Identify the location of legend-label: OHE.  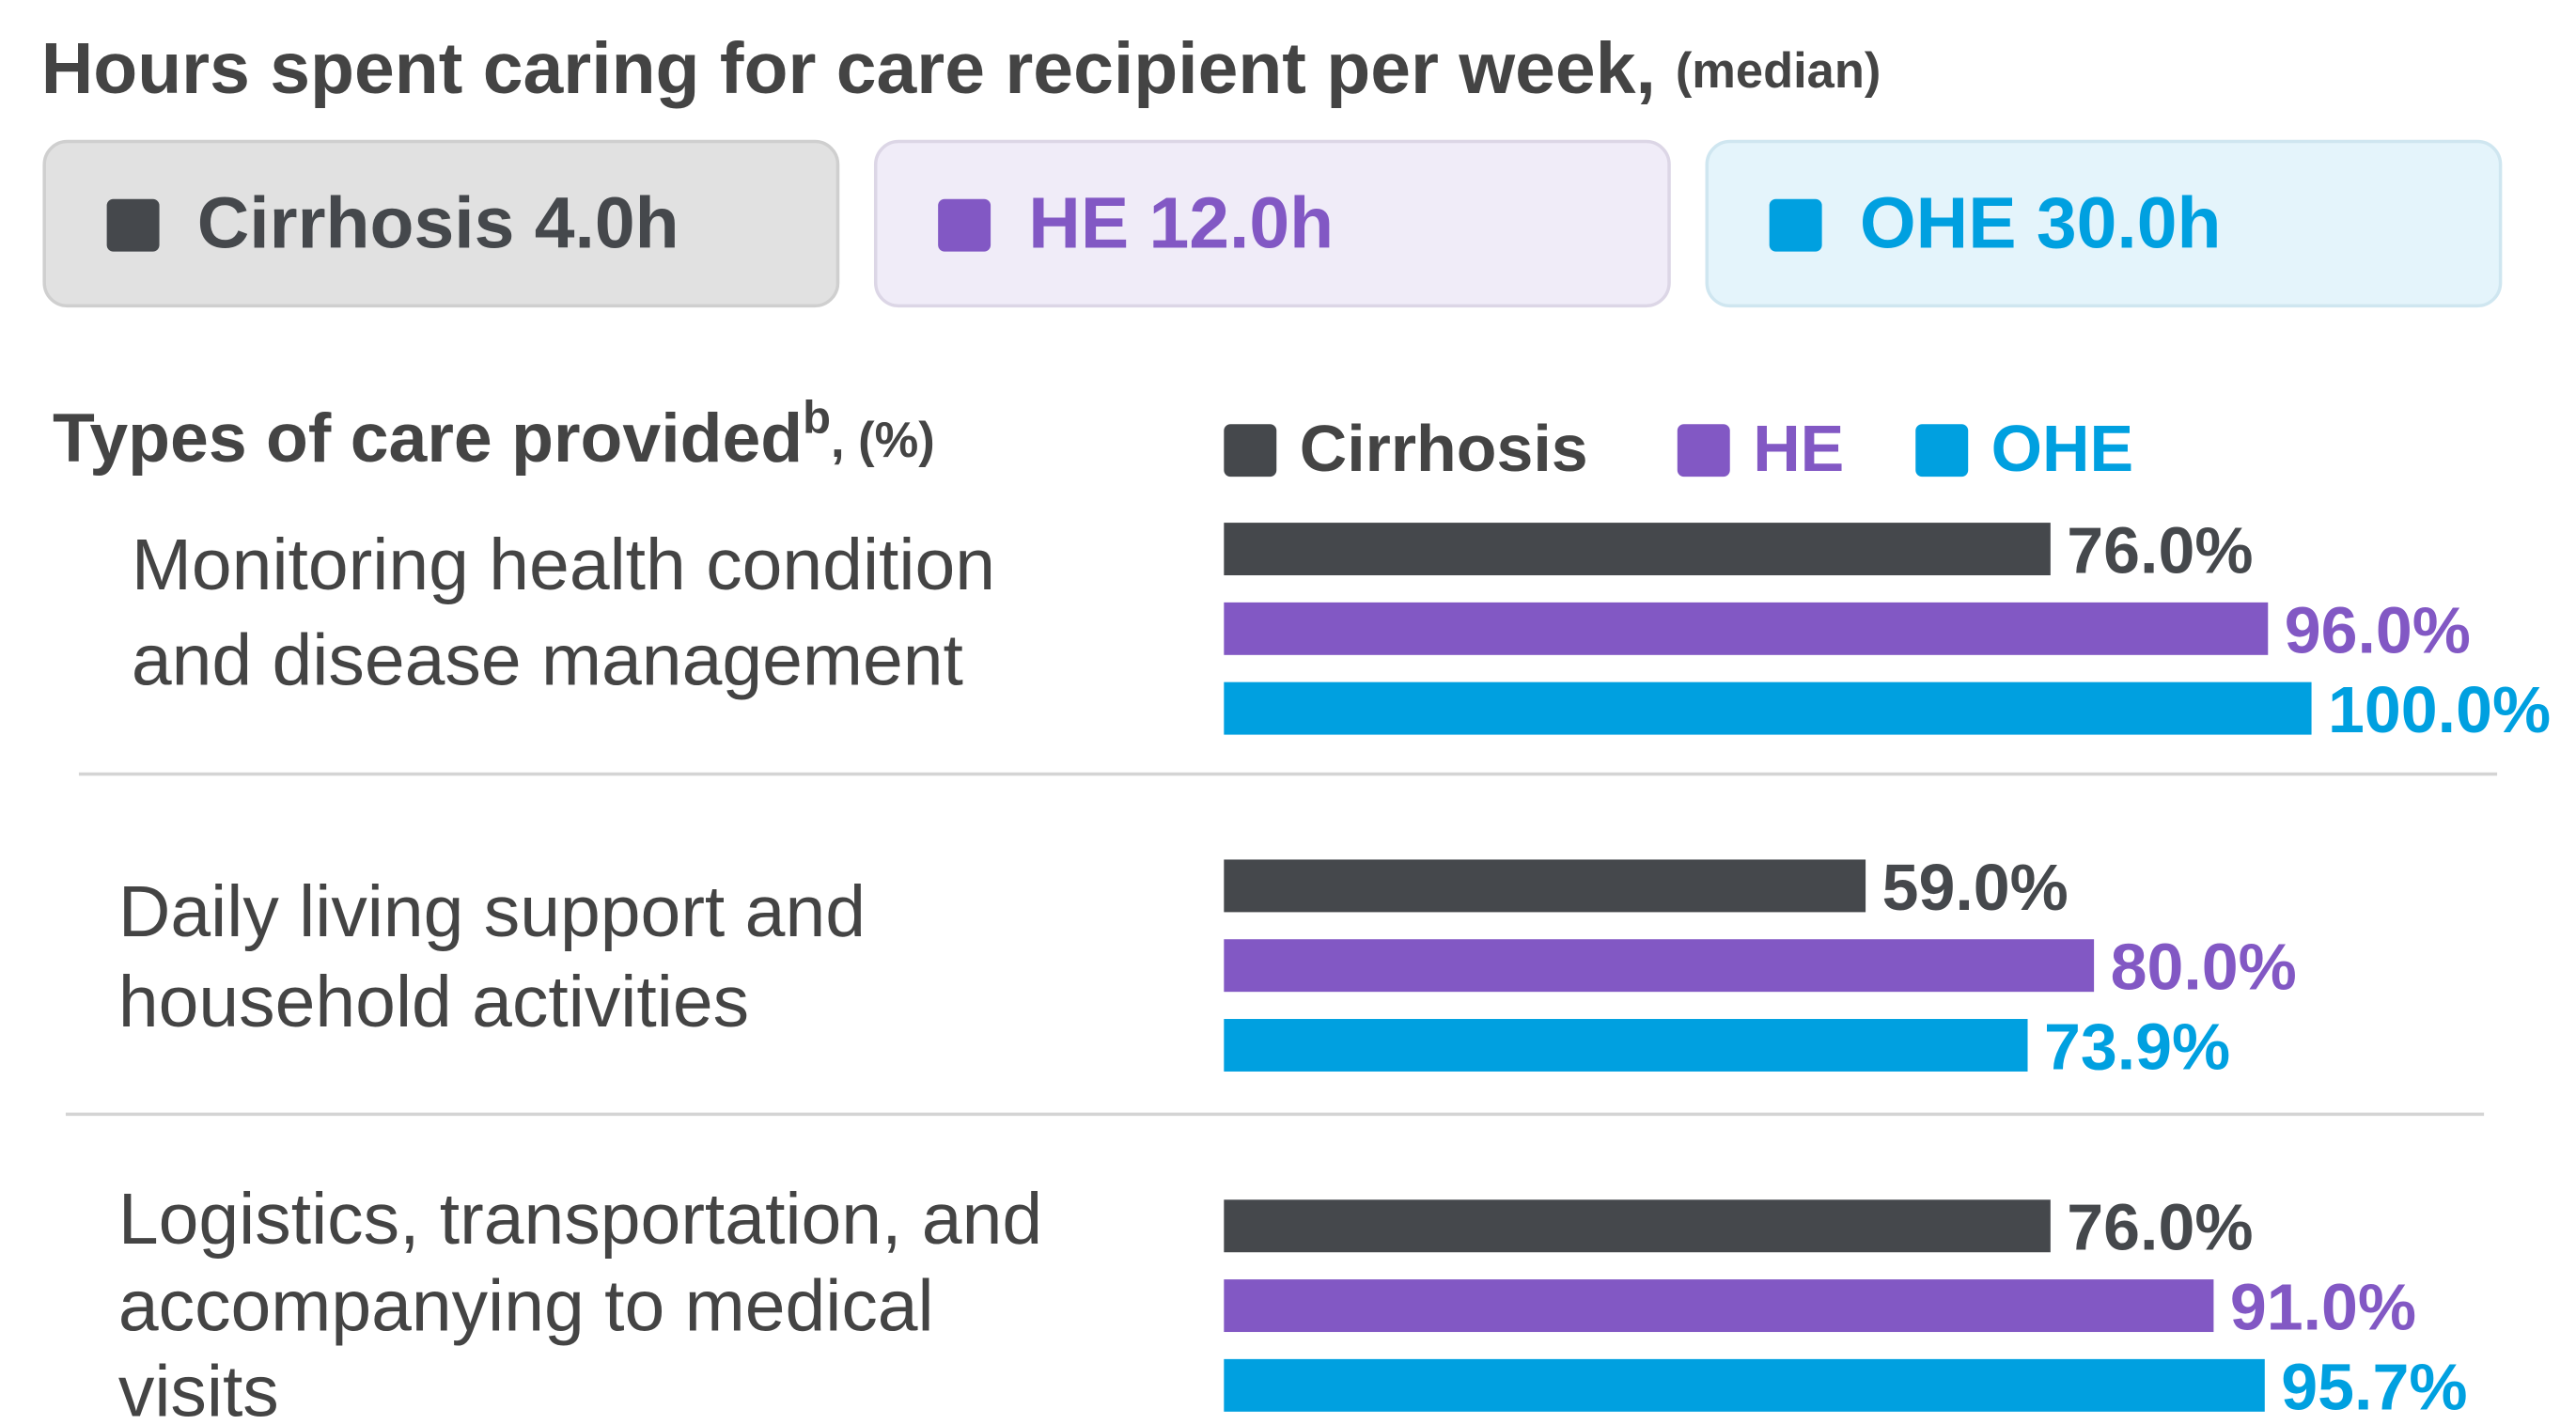
(2062, 448).